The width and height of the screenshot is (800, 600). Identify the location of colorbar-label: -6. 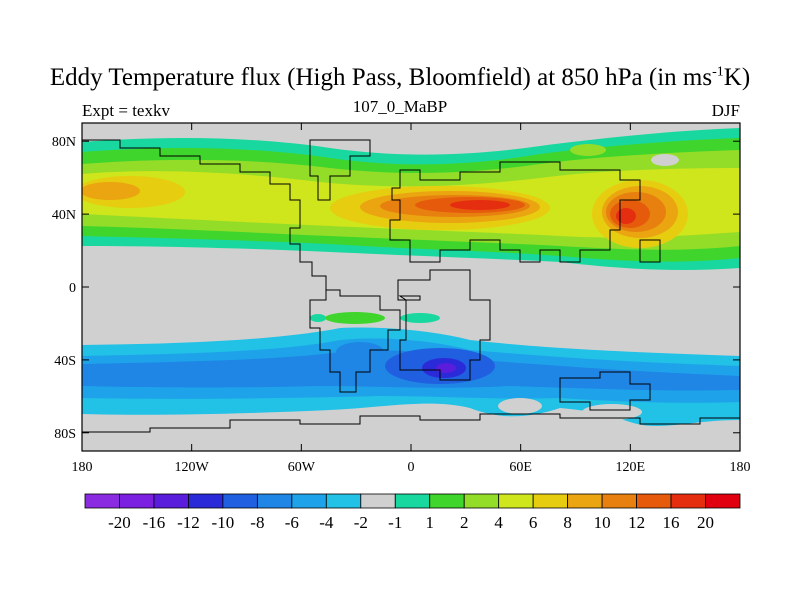
(292, 522).